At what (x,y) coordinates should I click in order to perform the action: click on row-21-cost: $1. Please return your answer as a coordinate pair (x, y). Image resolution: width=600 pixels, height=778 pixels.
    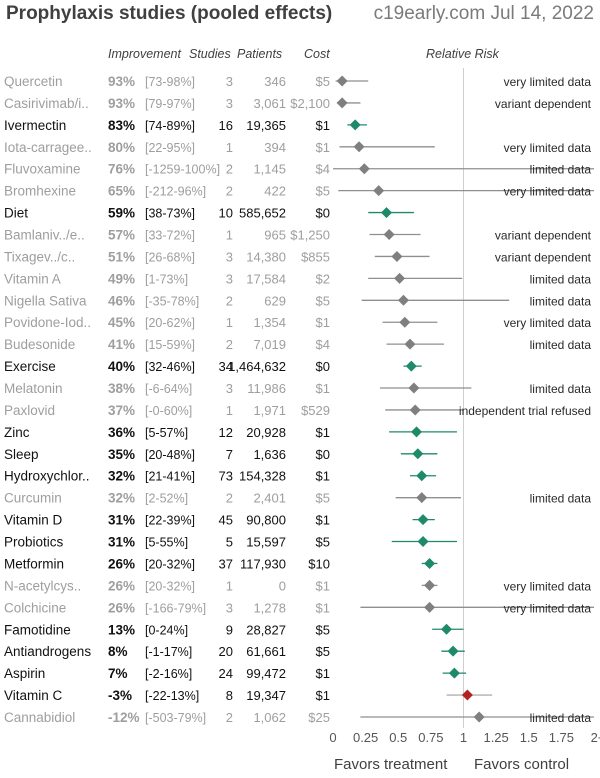
    Looking at the image, I should click on (323, 520).